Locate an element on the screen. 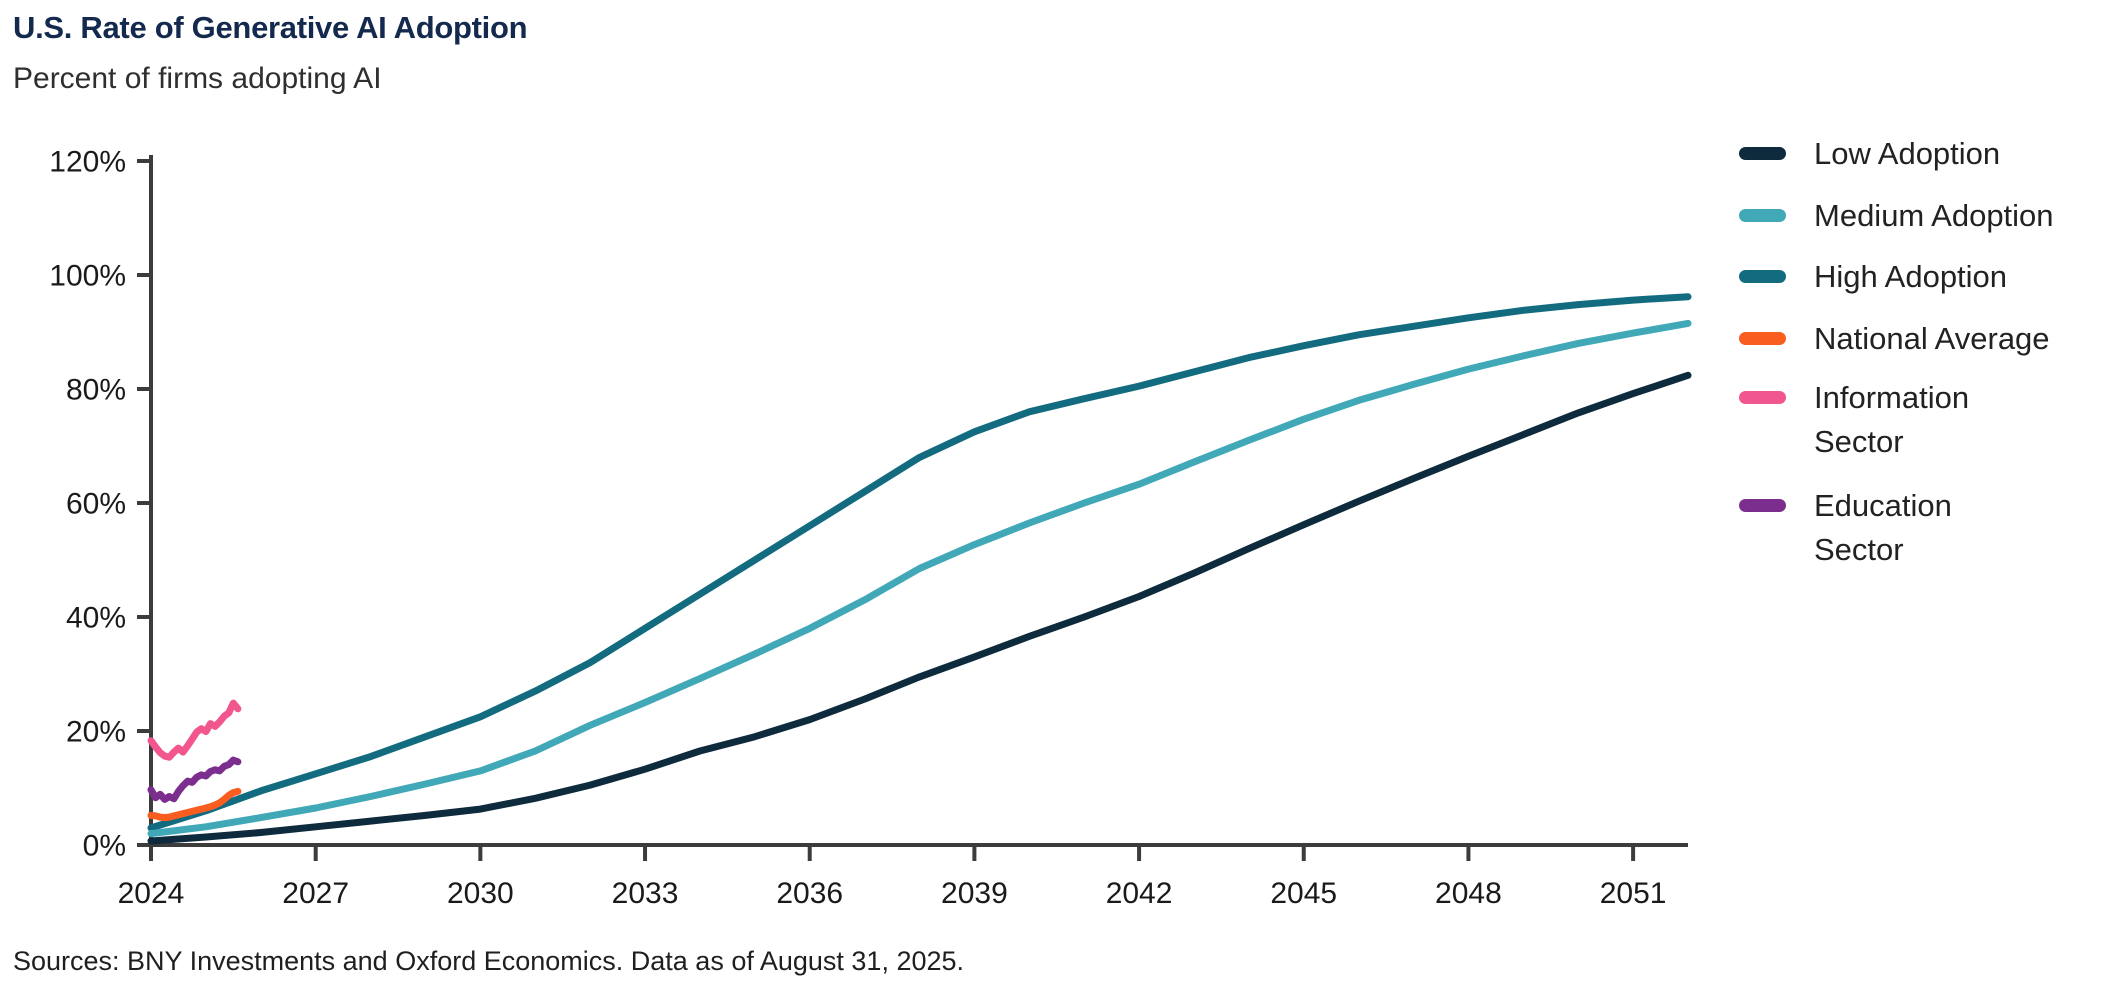 The height and width of the screenshot is (1008, 2114). x-axis-tick-label: 2027 is located at coordinates (315, 893).